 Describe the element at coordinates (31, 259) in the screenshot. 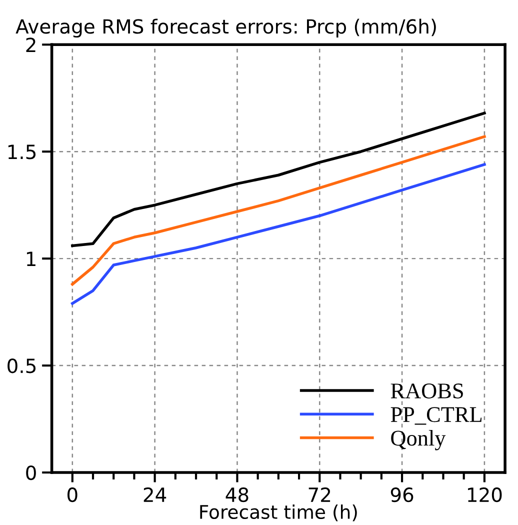

I see `y-tick-label: 1` at that location.